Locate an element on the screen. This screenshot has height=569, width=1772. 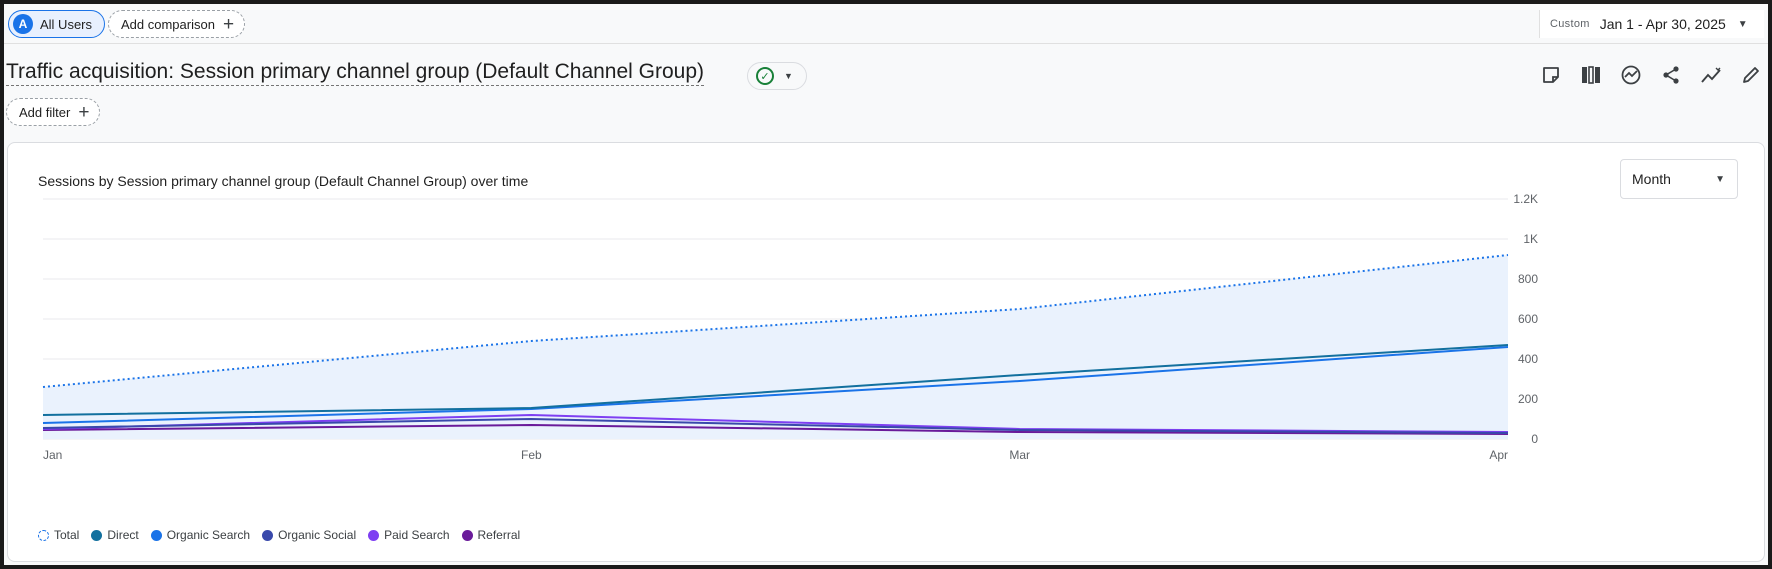
legend-item: Direct is located at coordinates (115, 535).